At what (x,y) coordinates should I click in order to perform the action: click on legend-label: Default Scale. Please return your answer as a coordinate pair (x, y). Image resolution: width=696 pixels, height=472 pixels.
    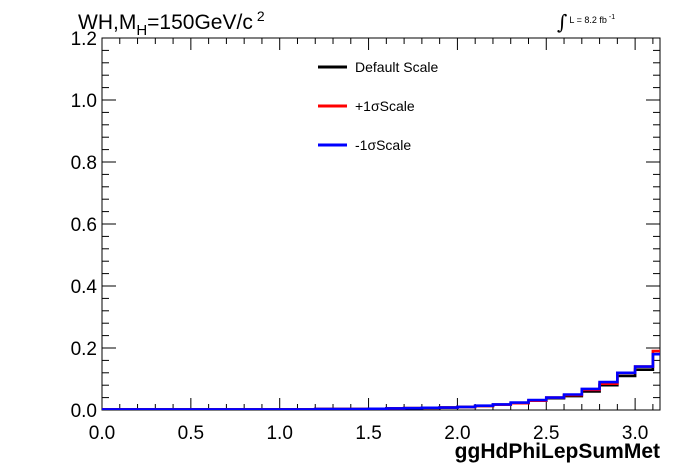
    Looking at the image, I should click on (396, 67).